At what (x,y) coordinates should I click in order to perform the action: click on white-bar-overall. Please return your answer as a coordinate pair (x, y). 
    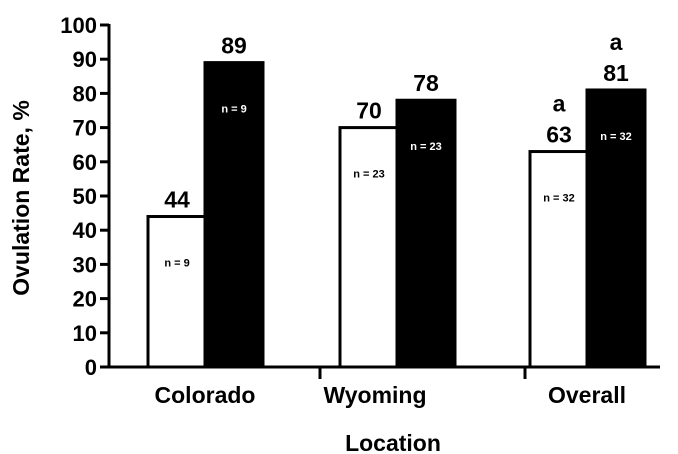
    Looking at the image, I should click on (559, 259).